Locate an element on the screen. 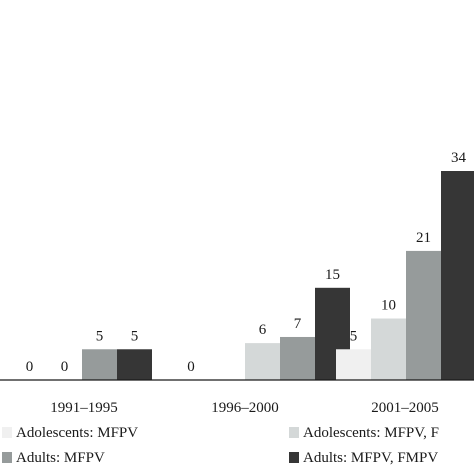  category-label: 1996–2000 is located at coordinates (245, 408).